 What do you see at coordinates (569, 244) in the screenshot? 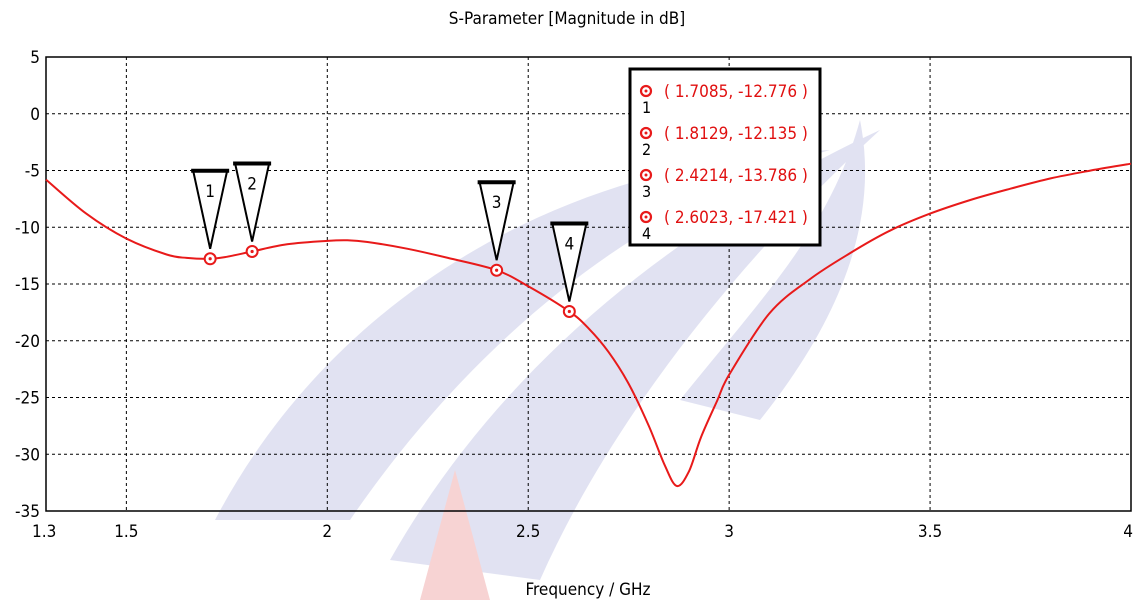
I see `marker-label: 4` at bounding box center [569, 244].